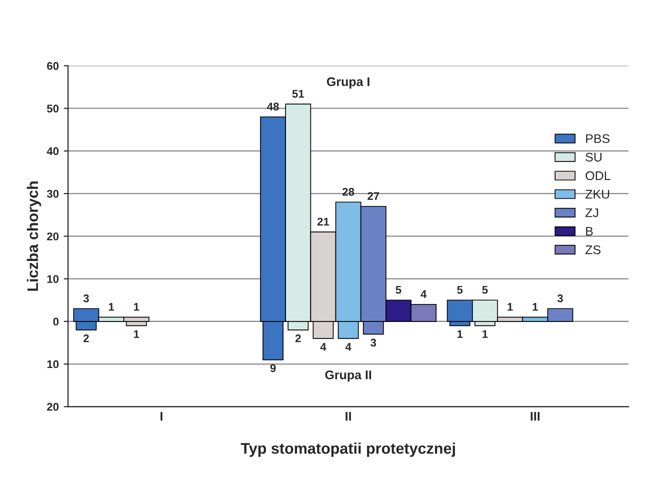  What do you see at coordinates (53, 66) in the screenshot?
I see `y-tick-label: 60` at bounding box center [53, 66].